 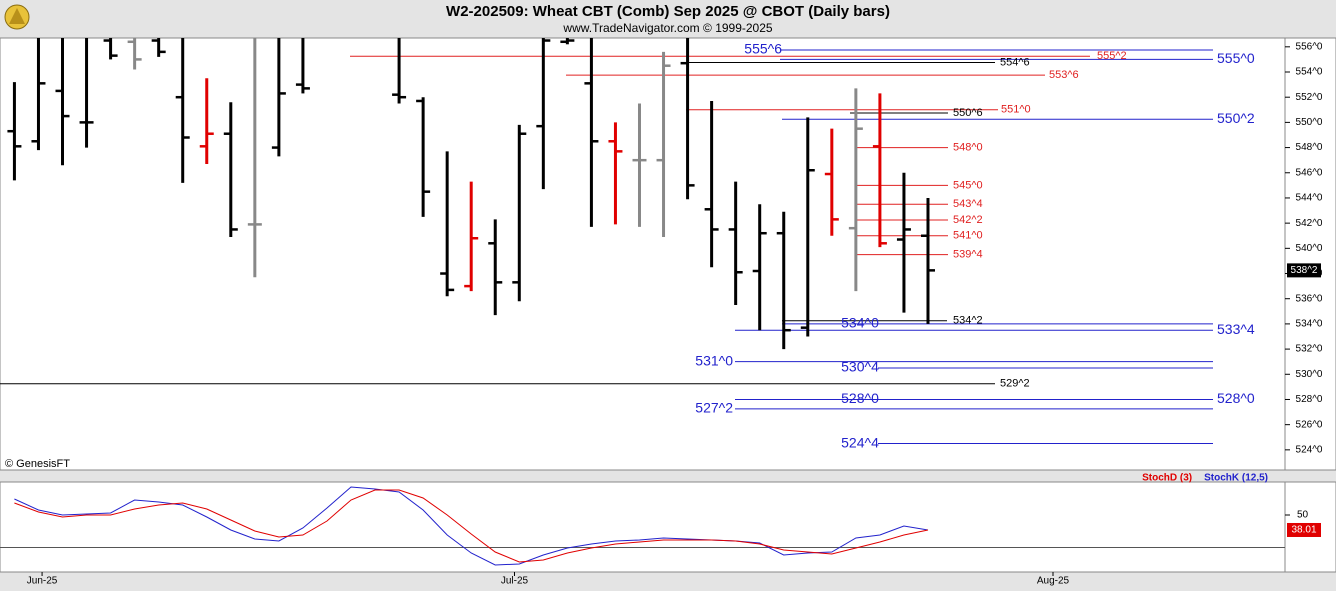 I want to click on y-tick-label: 532^0, so click(x=1309, y=349).